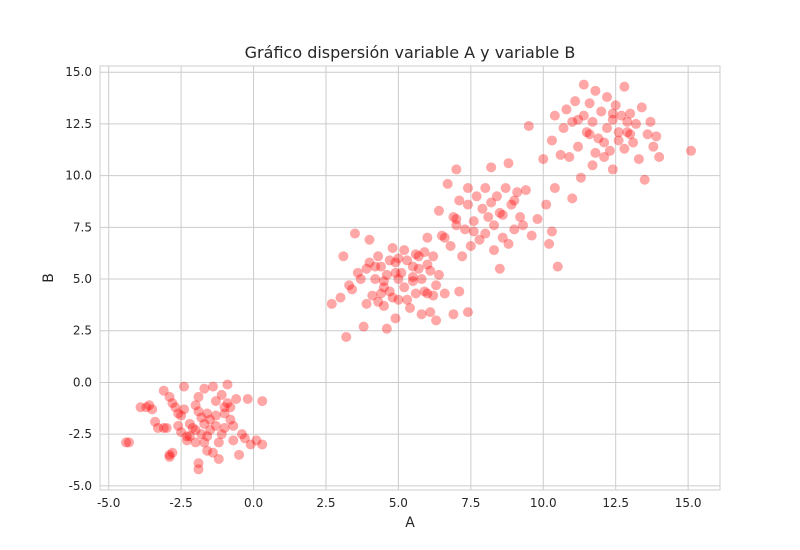  Describe the element at coordinates (615, 503) in the screenshot. I see `x-tick-label: 12.5` at that location.